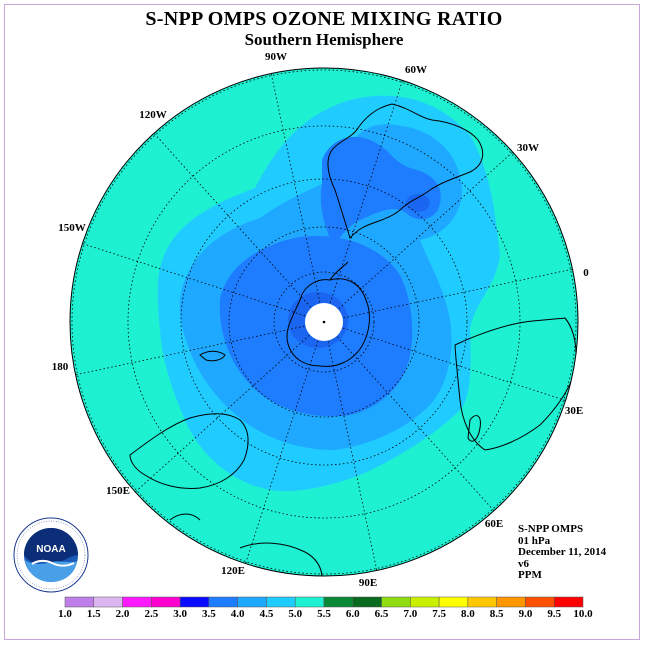 The image size is (648, 648). Describe the element at coordinates (94, 614) in the screenshot. I see `colorbar-tick-label: 1.5` at that location.